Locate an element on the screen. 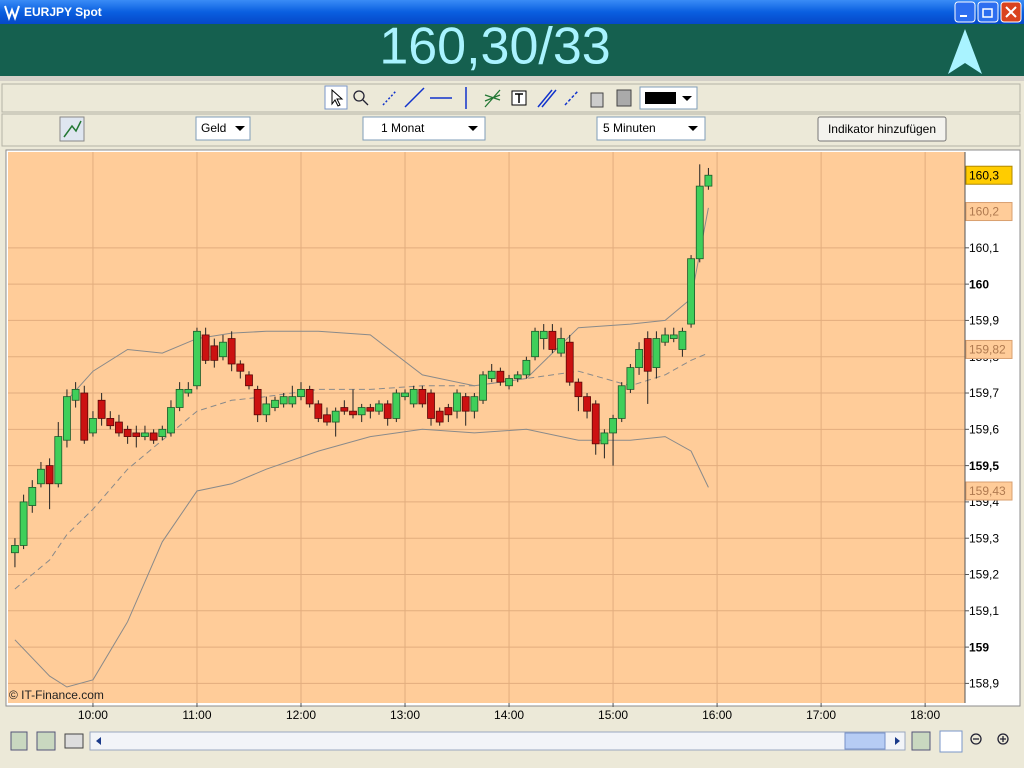 This screenshot has width=1024, height=768. trend-arrow is located at coordinates (965, 51).